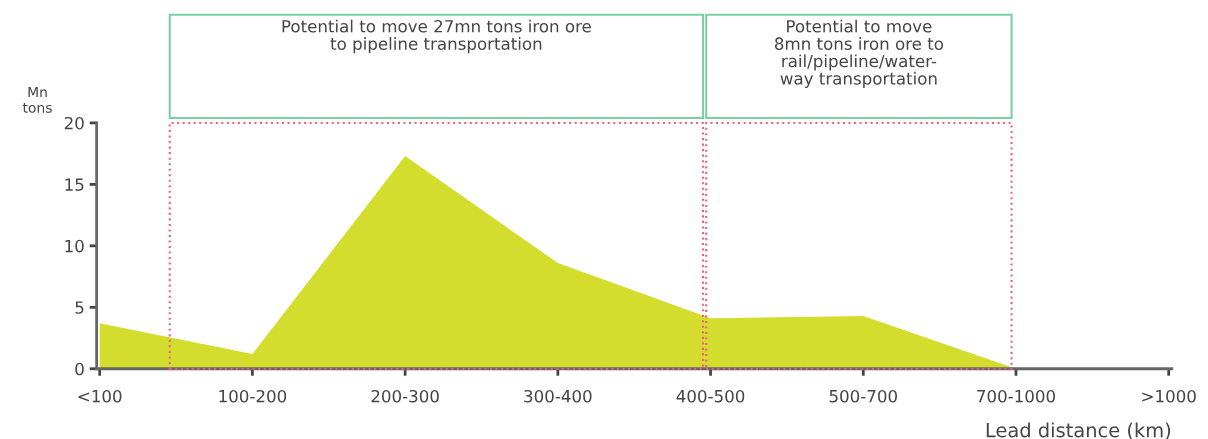 Image resolution: width=1208 pixels, height=439 pixels. What do you see at coordinates (1169, 396) in the screenshot?
I see `x-tick-label: >1000` at bounding box center [1169, 396].